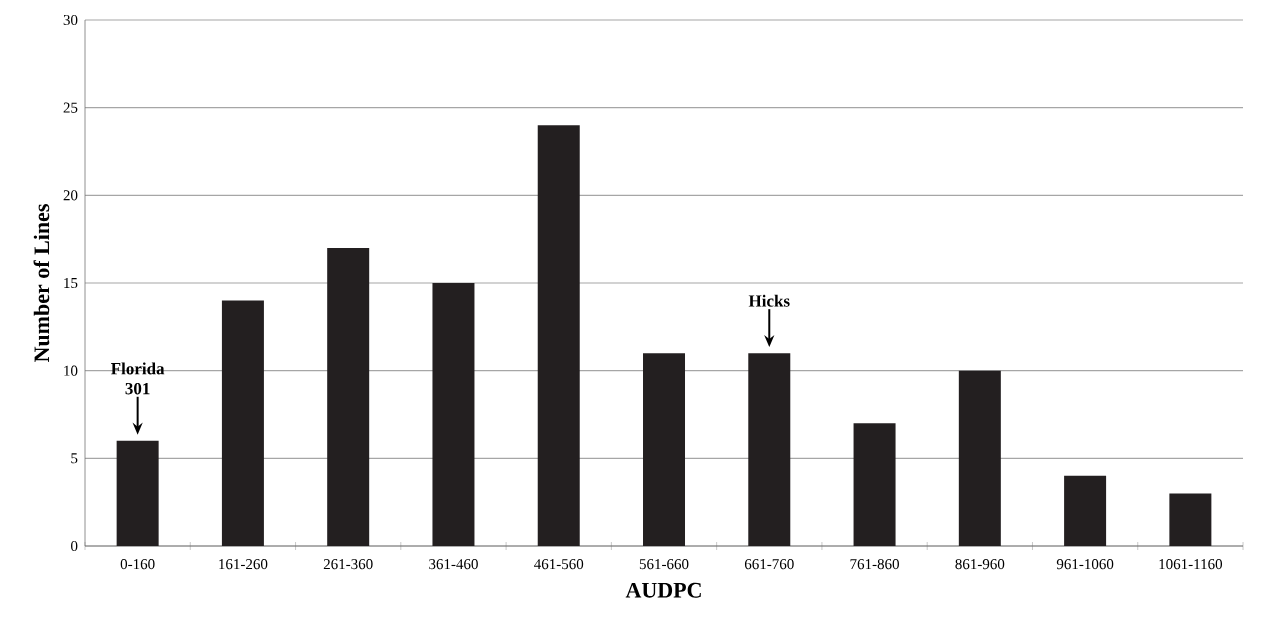 The image size is (1265, 622). I want to click on y-tick-label: 0, so click(74, 546).